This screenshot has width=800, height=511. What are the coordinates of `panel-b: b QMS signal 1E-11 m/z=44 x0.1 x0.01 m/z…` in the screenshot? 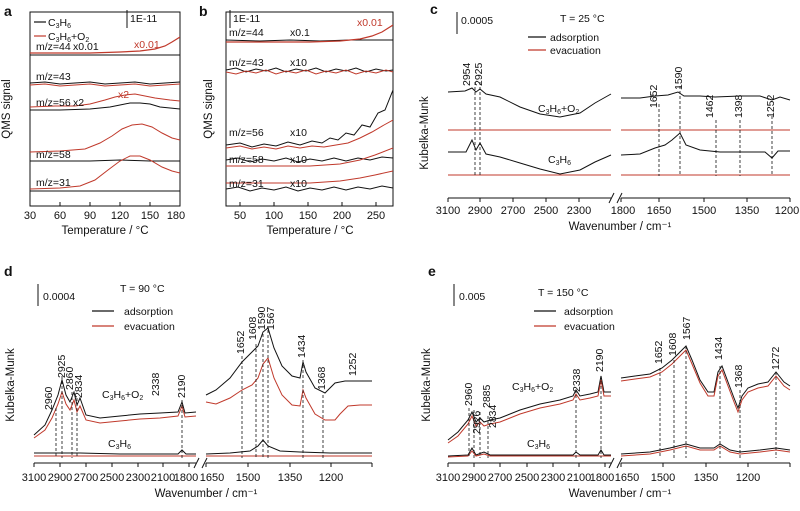 It's located at (296, 120).